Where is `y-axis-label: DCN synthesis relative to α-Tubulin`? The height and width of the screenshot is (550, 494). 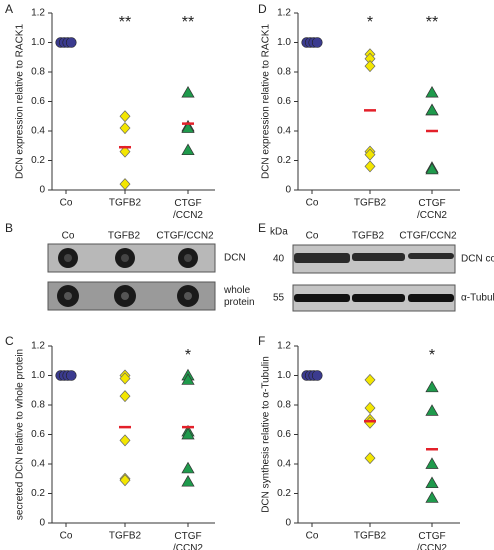 y-axis-label: DCN synthesis relative to α-Tubulin is located at coordinates (266, 434).